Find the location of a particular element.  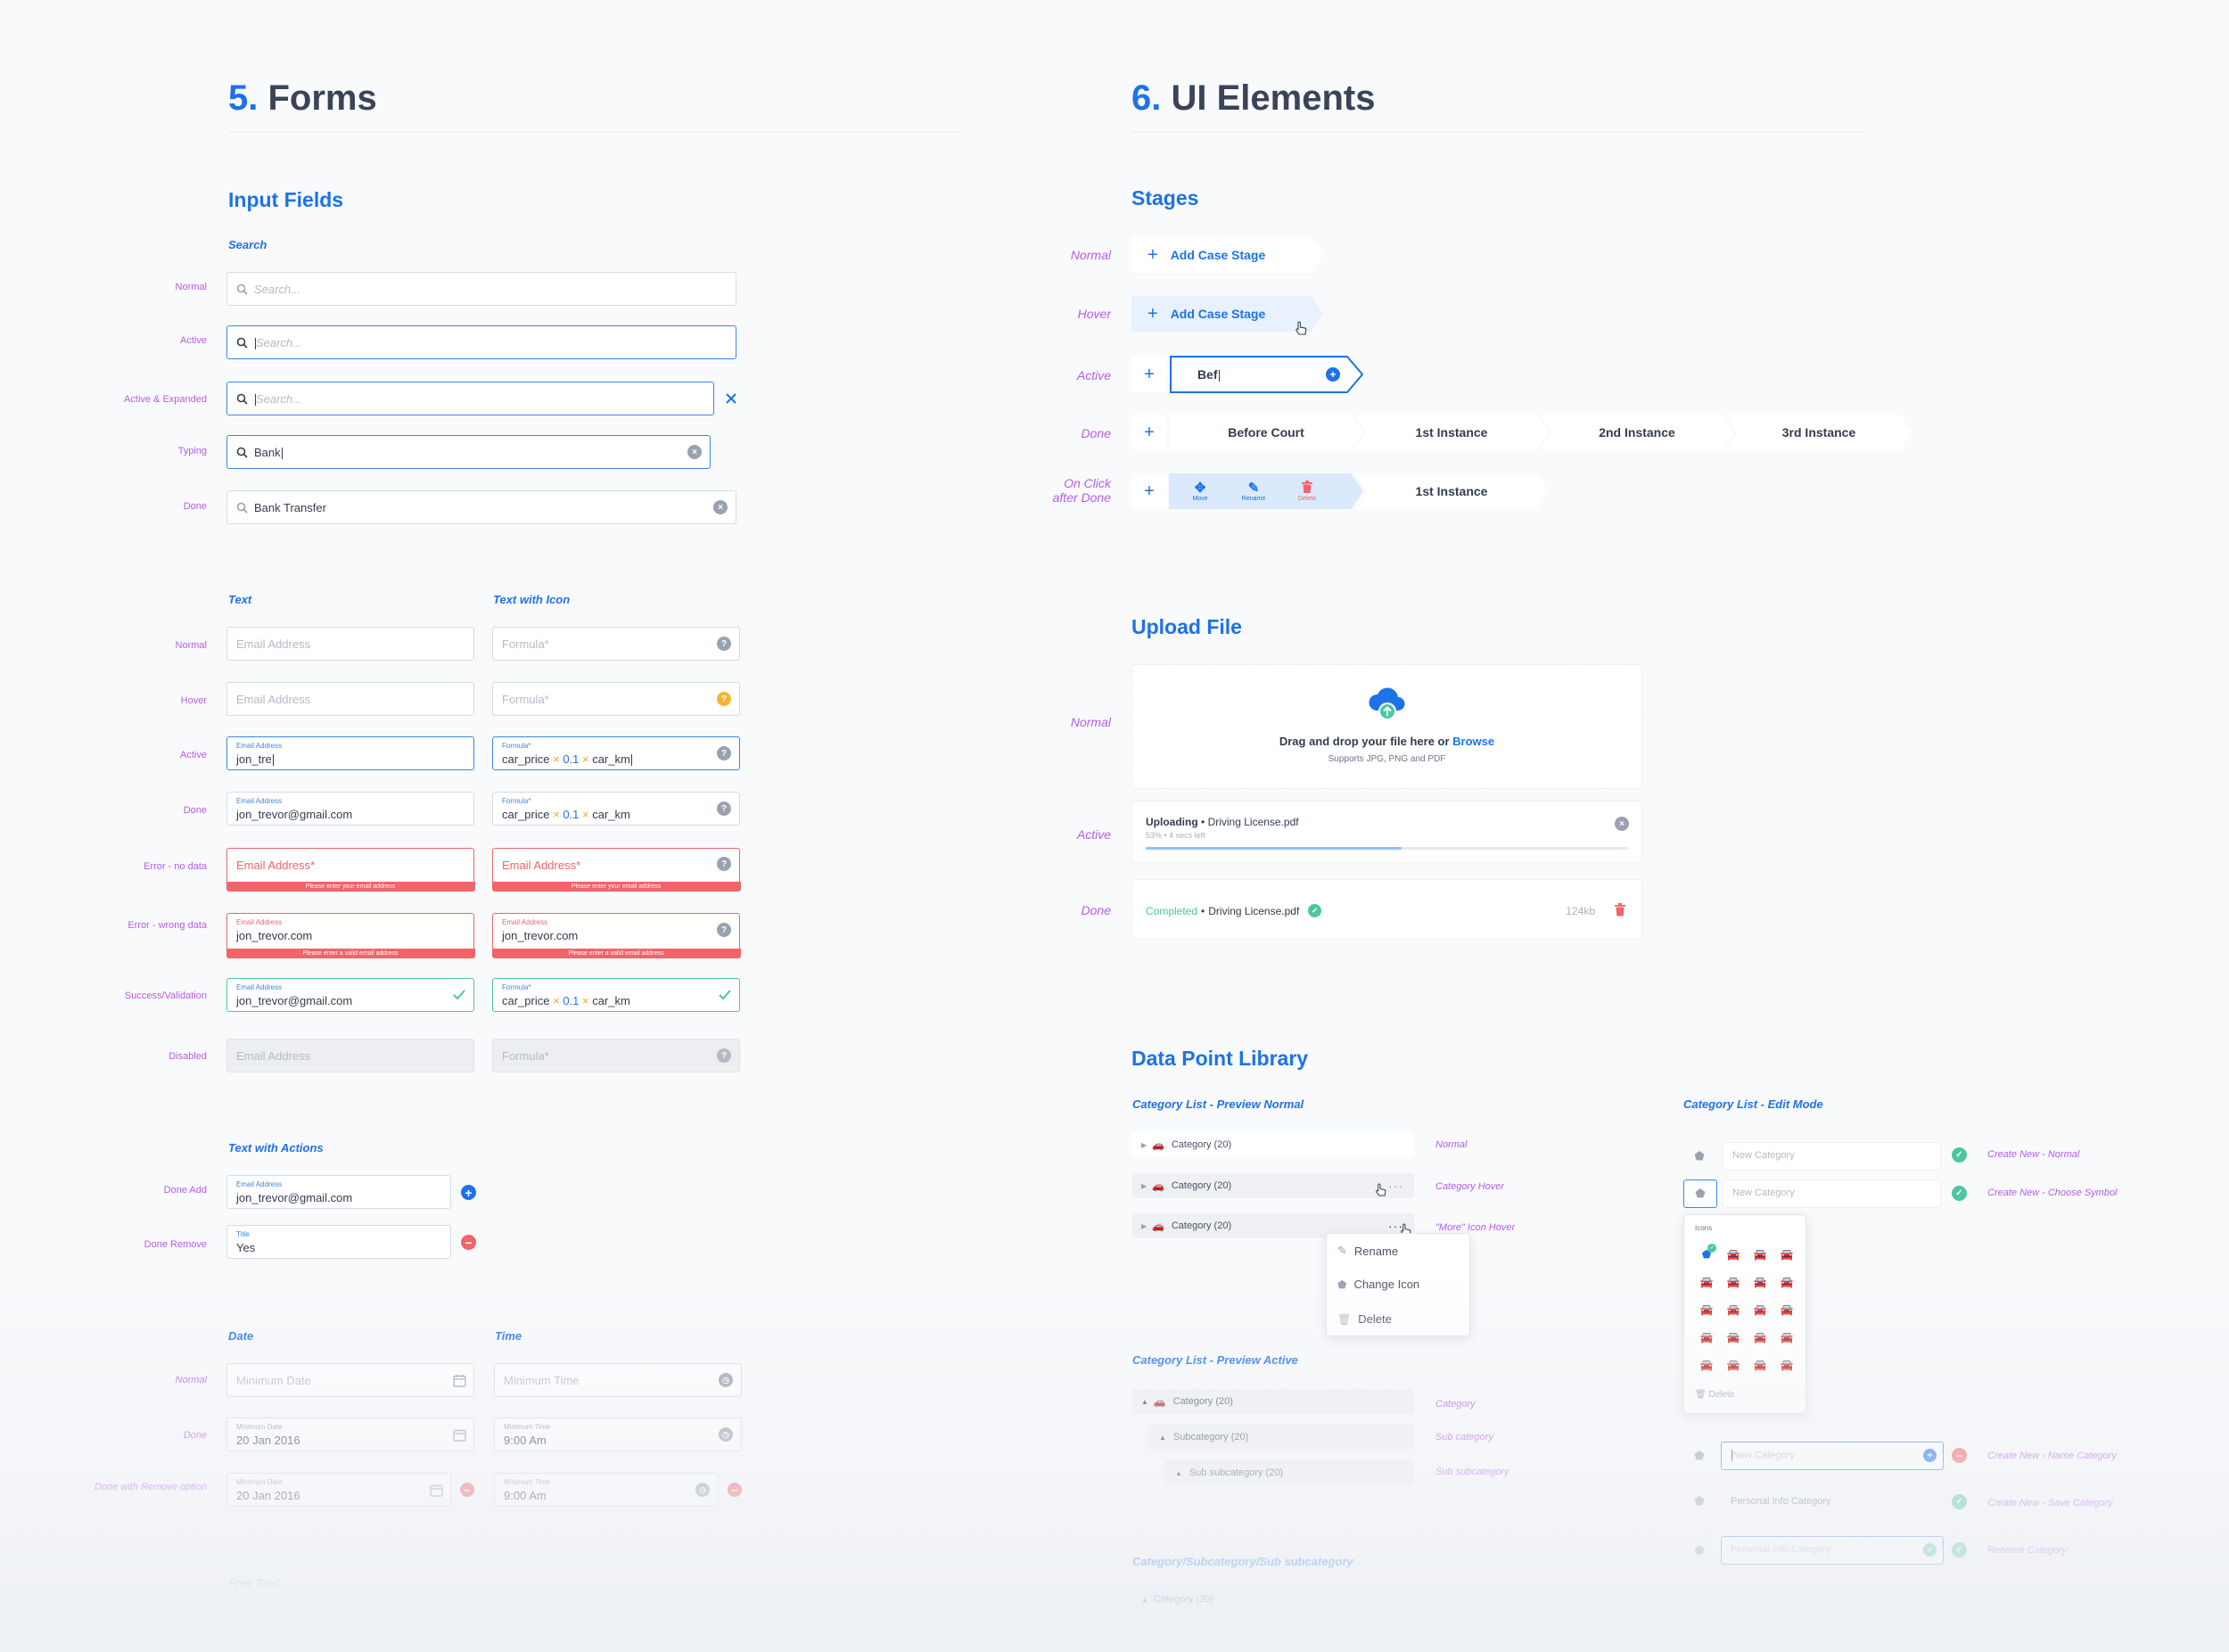

search-input-typing: Bank × is located at coordinates (468, 452).